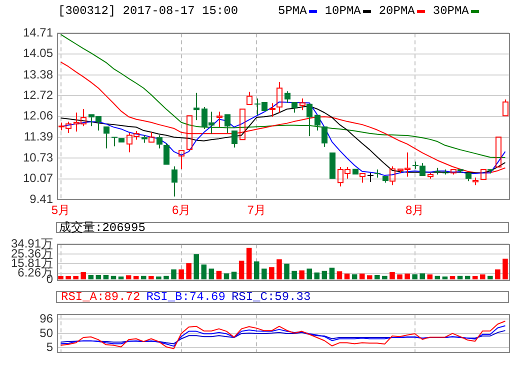 The height and width of the screenshot is (365, 520). What do you see at coordinates (38, 178) in the screenshot?
I see `y-tick-label: 10.07` at bounding box center [38, 178].